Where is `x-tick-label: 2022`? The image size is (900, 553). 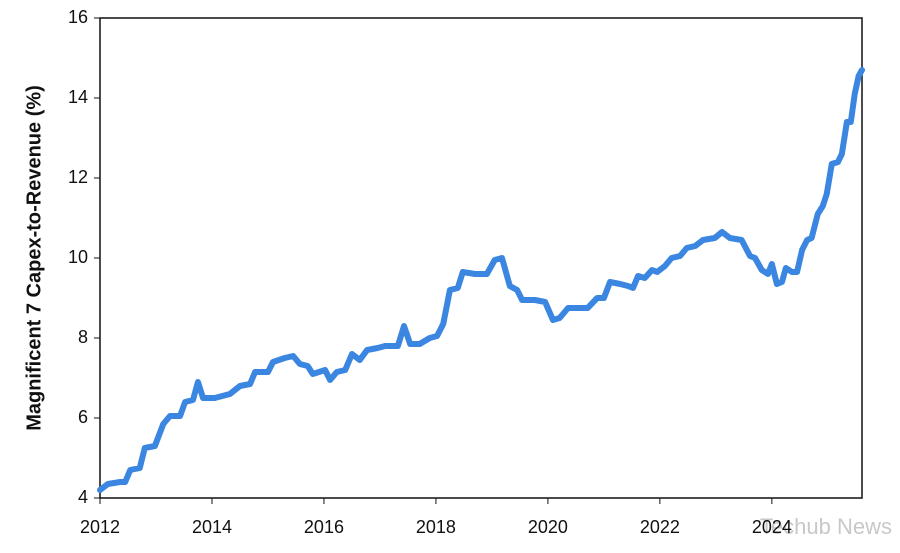
x-tick-label: 2022 is located at coordinates (660, 527).